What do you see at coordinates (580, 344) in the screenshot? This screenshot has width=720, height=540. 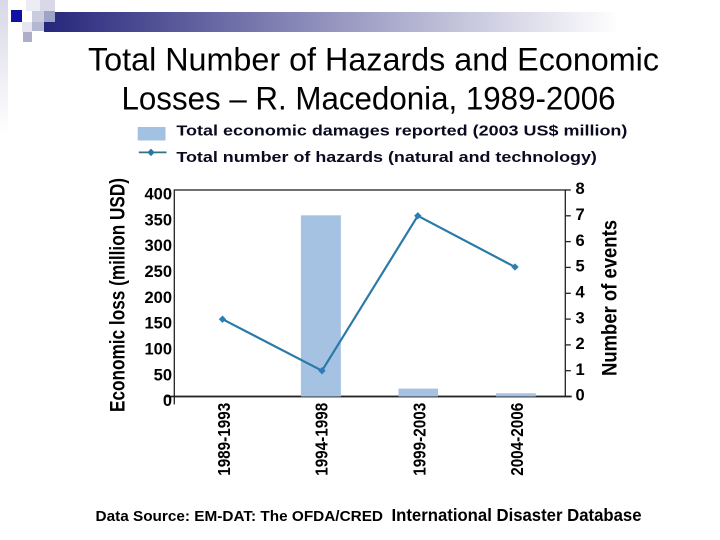 I see `svg-text: 2` at bounding box center [580, 344].